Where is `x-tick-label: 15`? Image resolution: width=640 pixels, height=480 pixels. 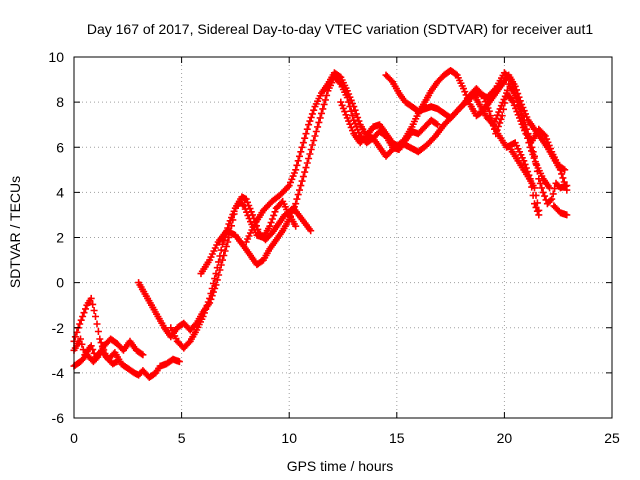 x-tick-label: 15 is located at coordinates (397, 438).